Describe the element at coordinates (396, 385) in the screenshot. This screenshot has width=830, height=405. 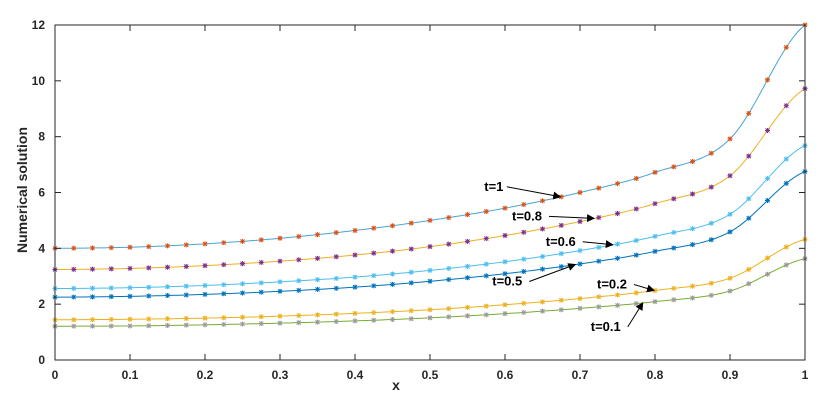
I see `x-axis-label: x` at that location.